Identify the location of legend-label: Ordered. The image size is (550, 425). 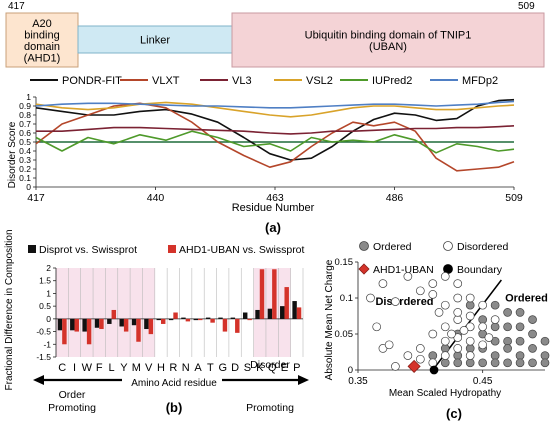
(392, 247).